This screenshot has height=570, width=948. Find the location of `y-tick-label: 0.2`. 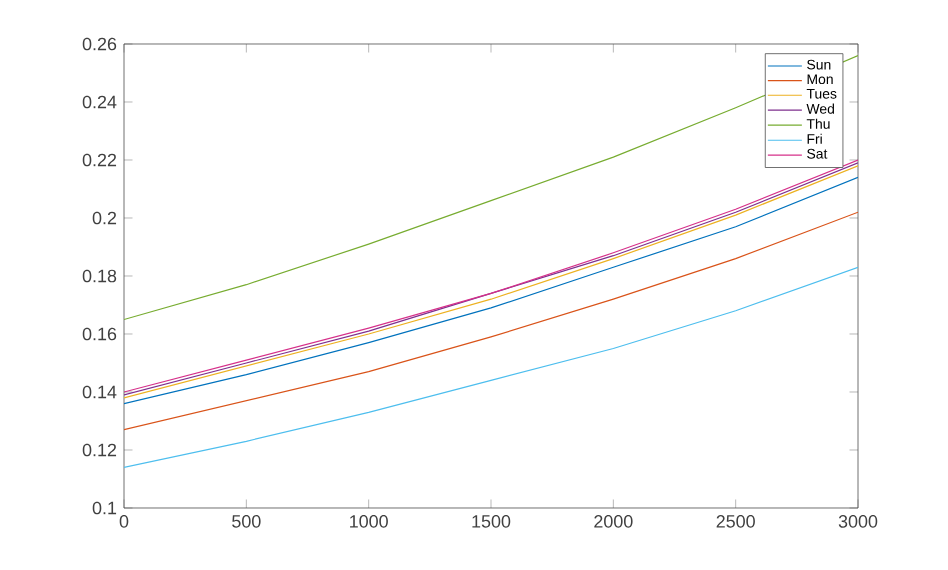

y-tick-label: 0.2 is located at coordinates (104, 218).